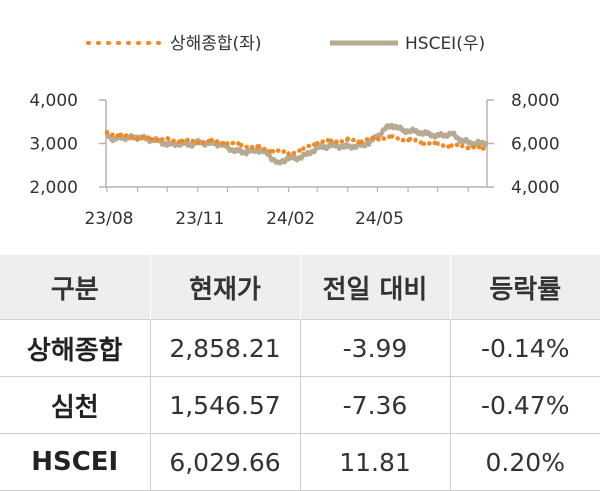 This screenshot has width=600, height=491. I want to click on cell-rate: -0.14%, so click(524, 348).